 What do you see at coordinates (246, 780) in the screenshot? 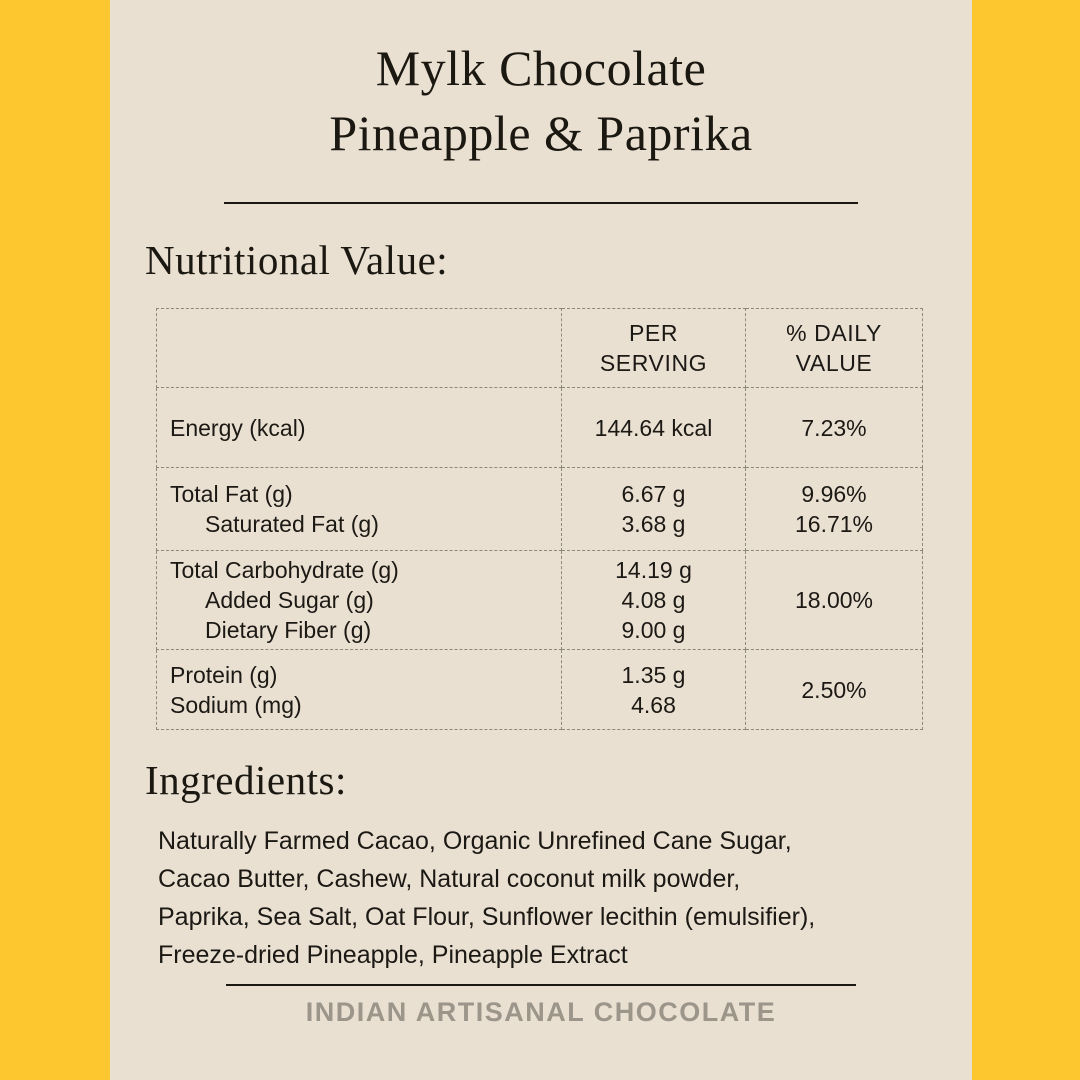
I see `ingredients-heading: Ingredients:` at bounding box center [246, 780].